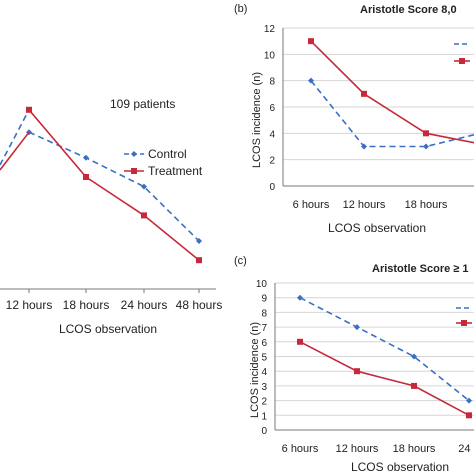 This screenshot has width=474, height=474. Describe the element at coordinates (134, 171) in the screenshot. I see `legend-treatment-marker` at that location.